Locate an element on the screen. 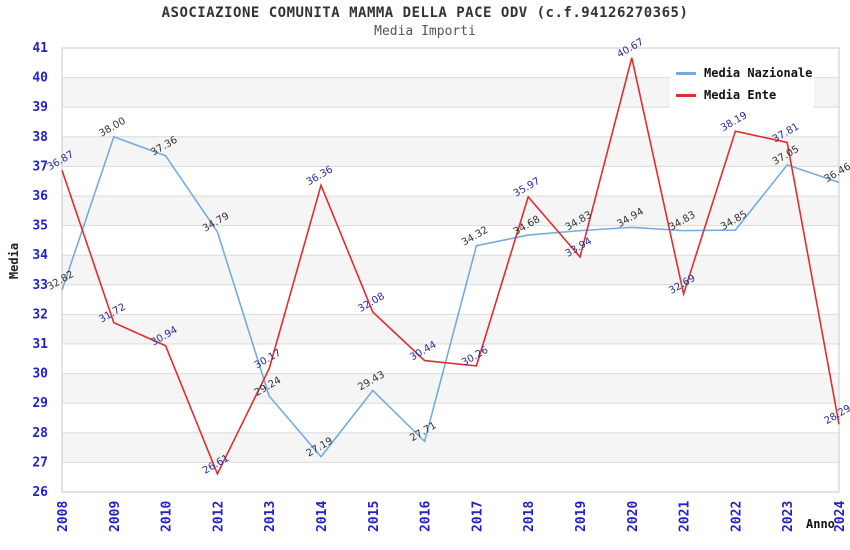  y-tick-label: 31 is located at coordinates (40, 344).